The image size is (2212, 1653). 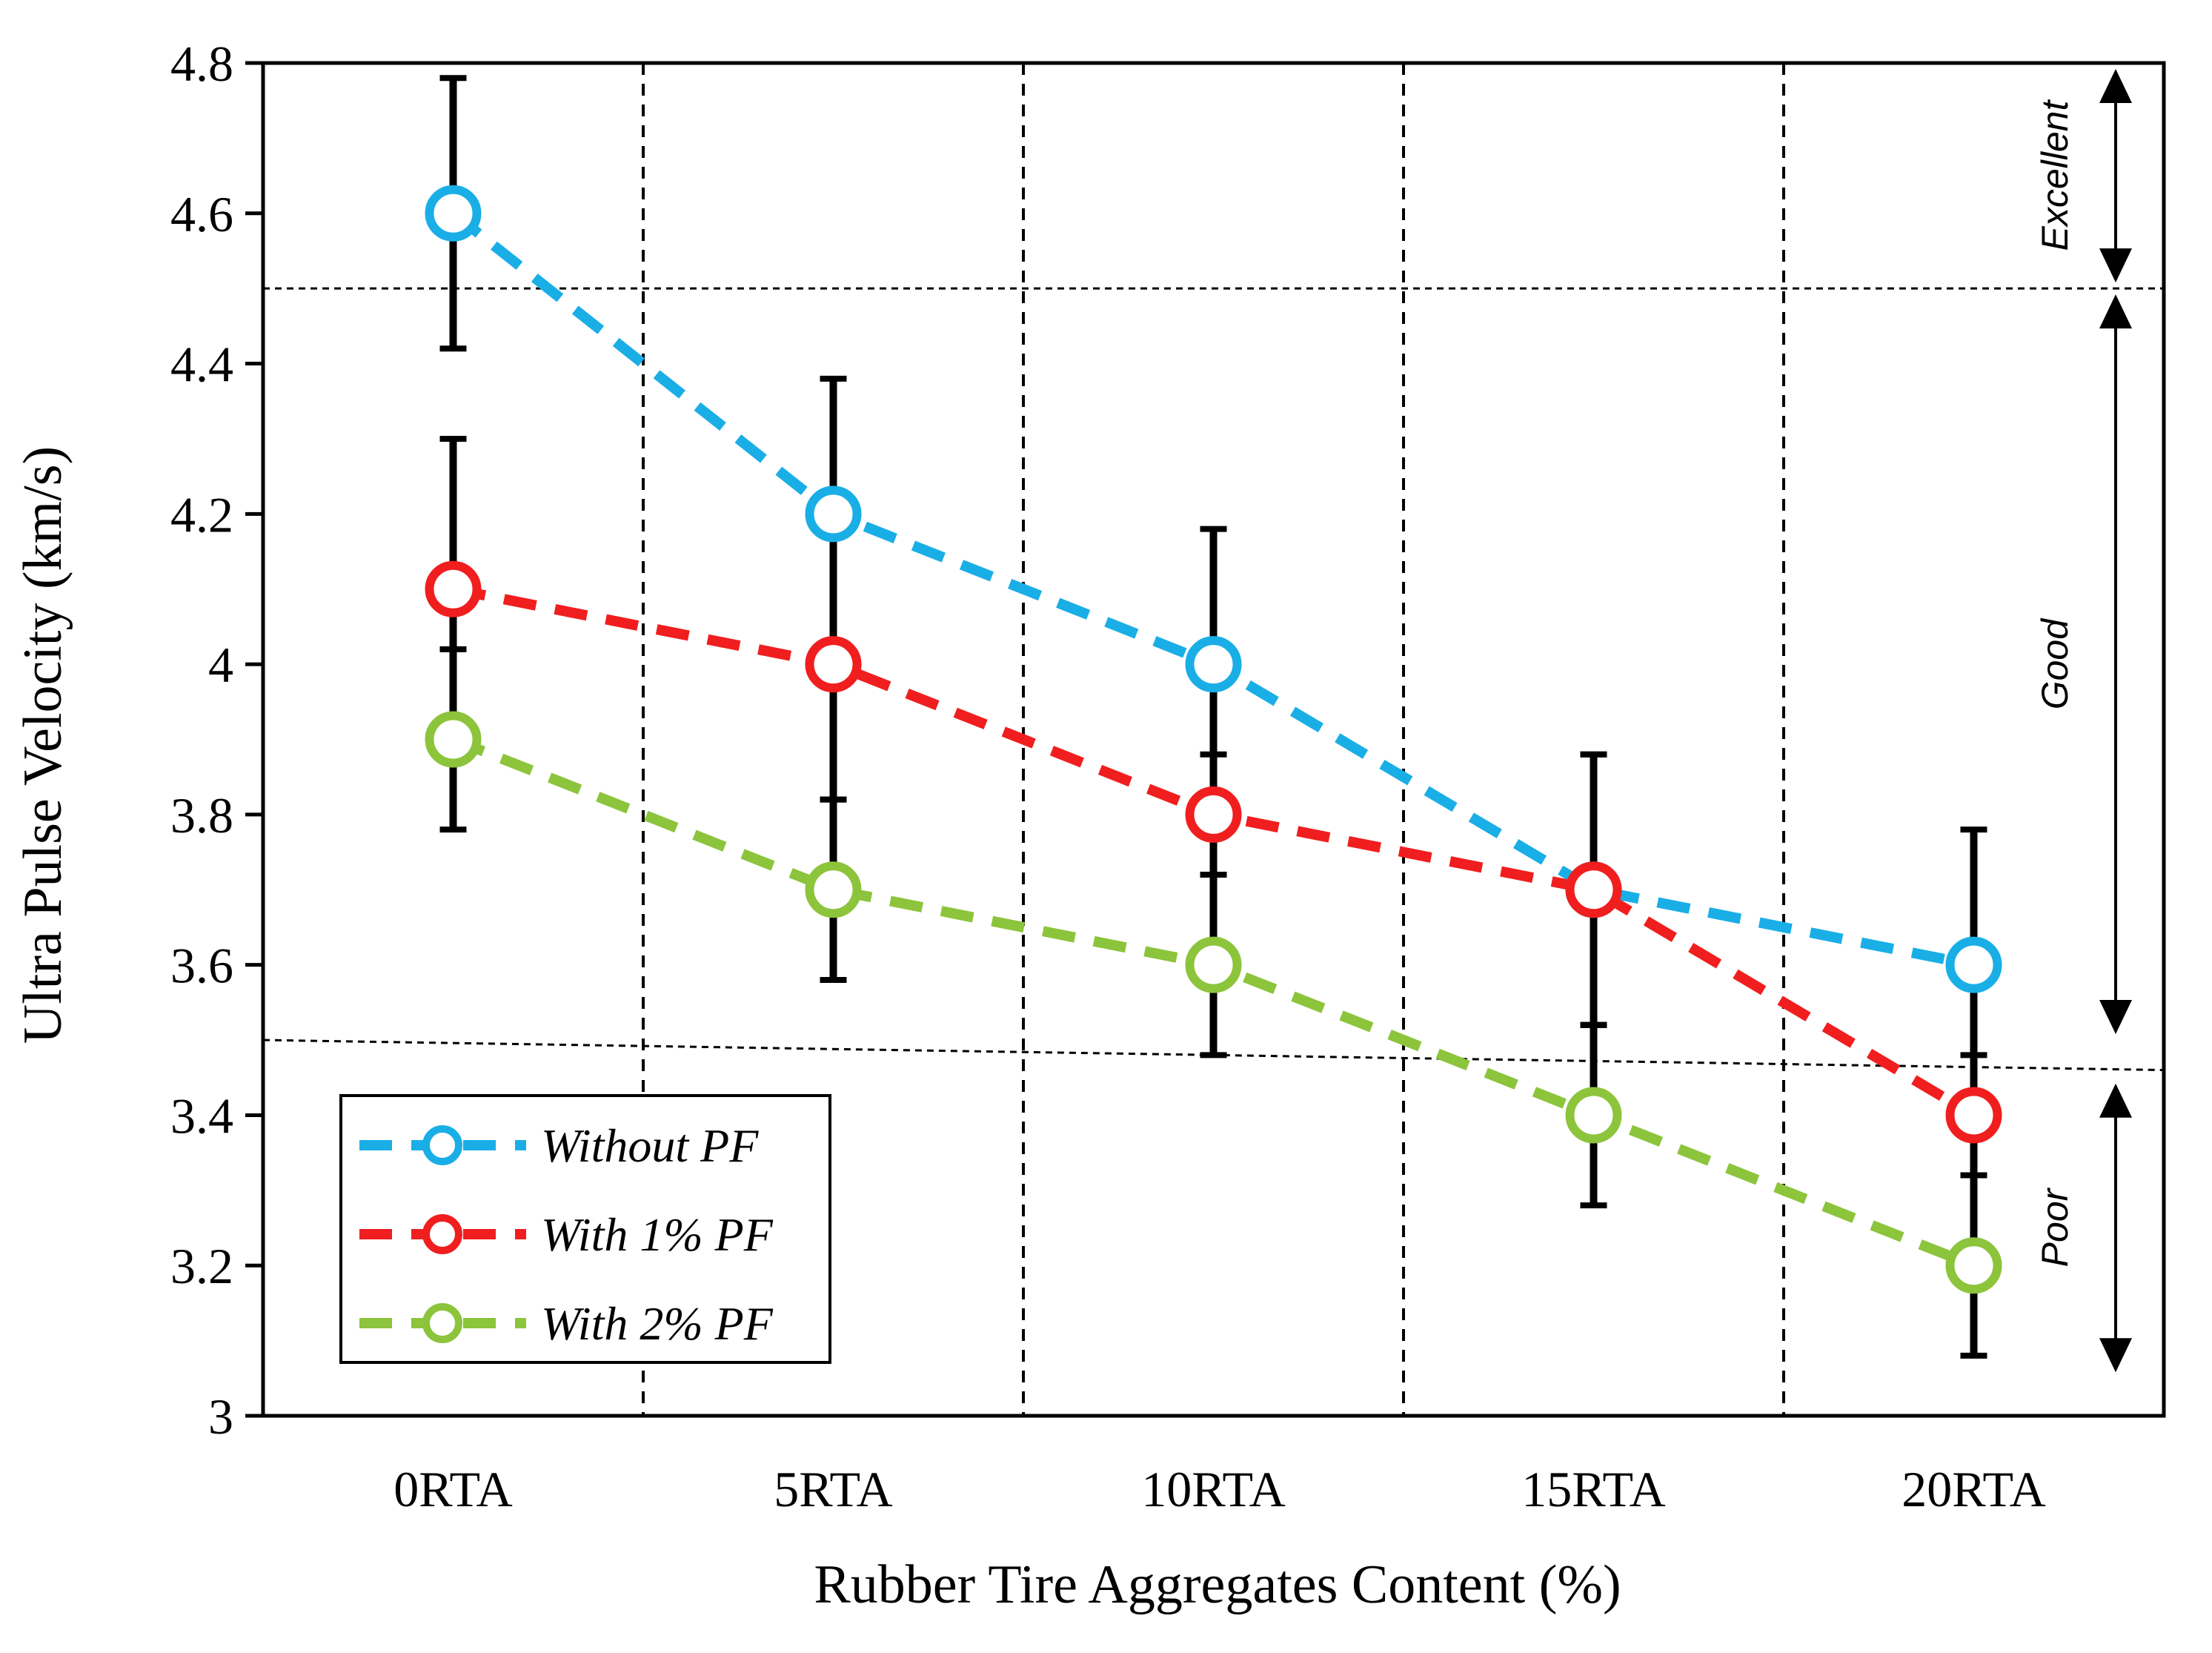 What do you see at coordinates (1218, 1585) in the screenshot?
I see `x-axis-title: Rubber Tire Aggregates Content (%)` at bounding box center [1218, 1585].